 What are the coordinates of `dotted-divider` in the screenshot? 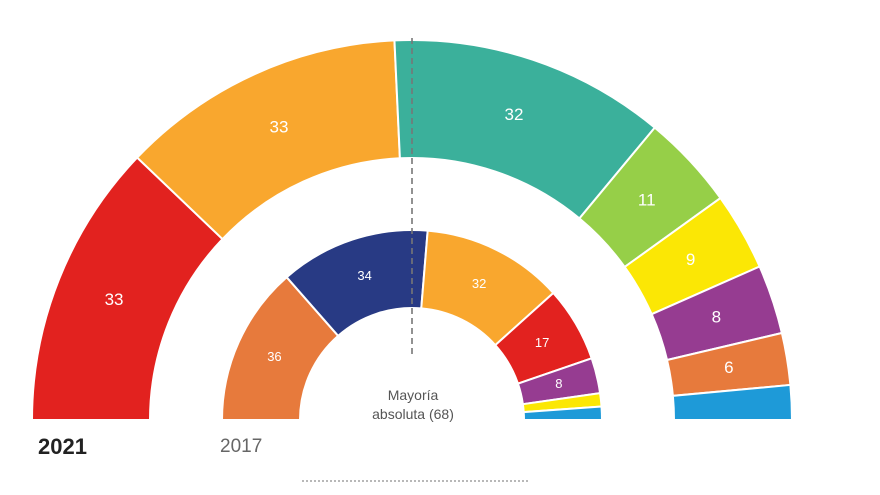 It's located at (415, 481).